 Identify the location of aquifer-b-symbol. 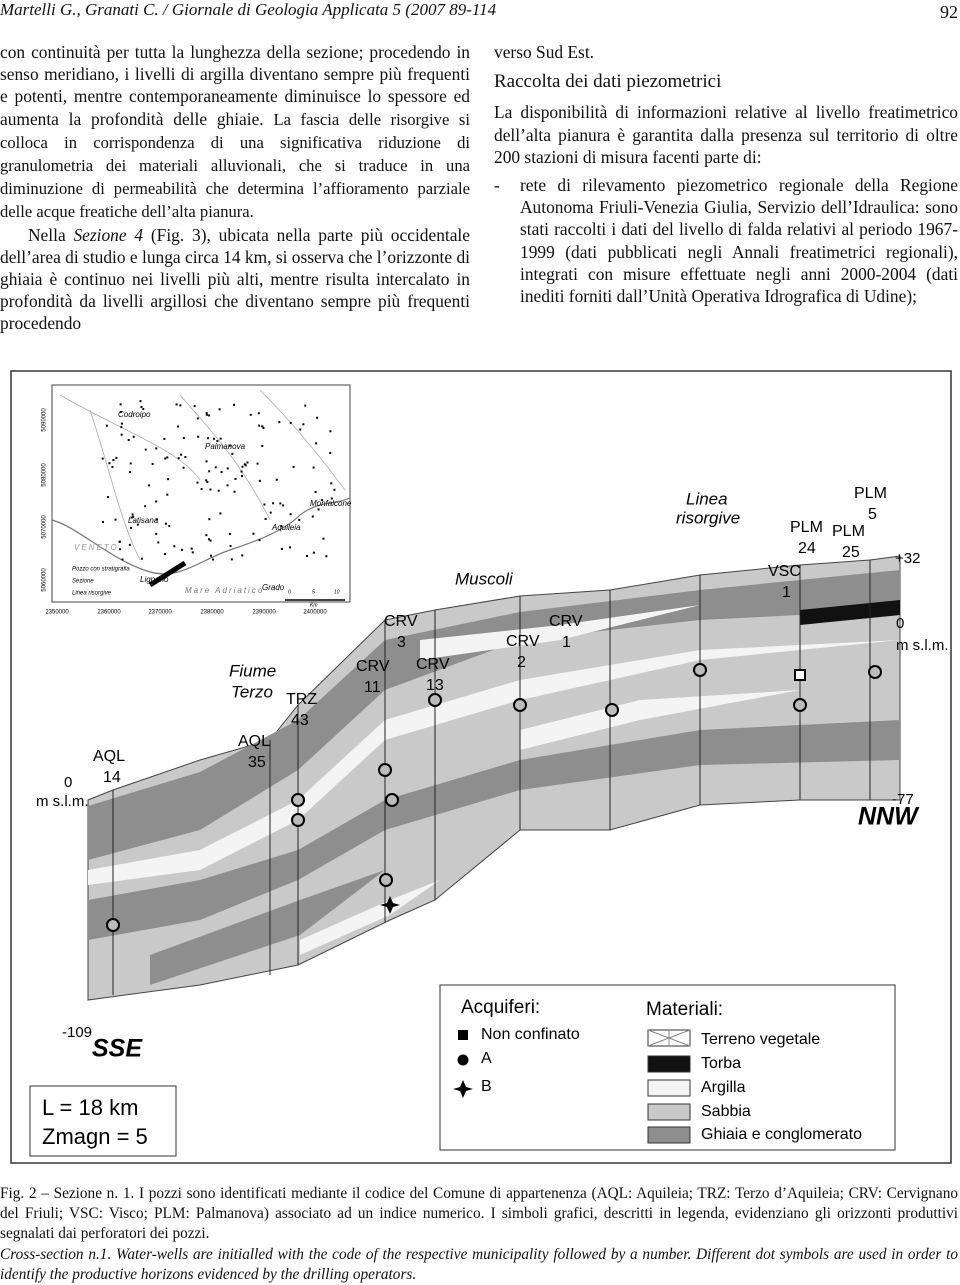
(390, 905).